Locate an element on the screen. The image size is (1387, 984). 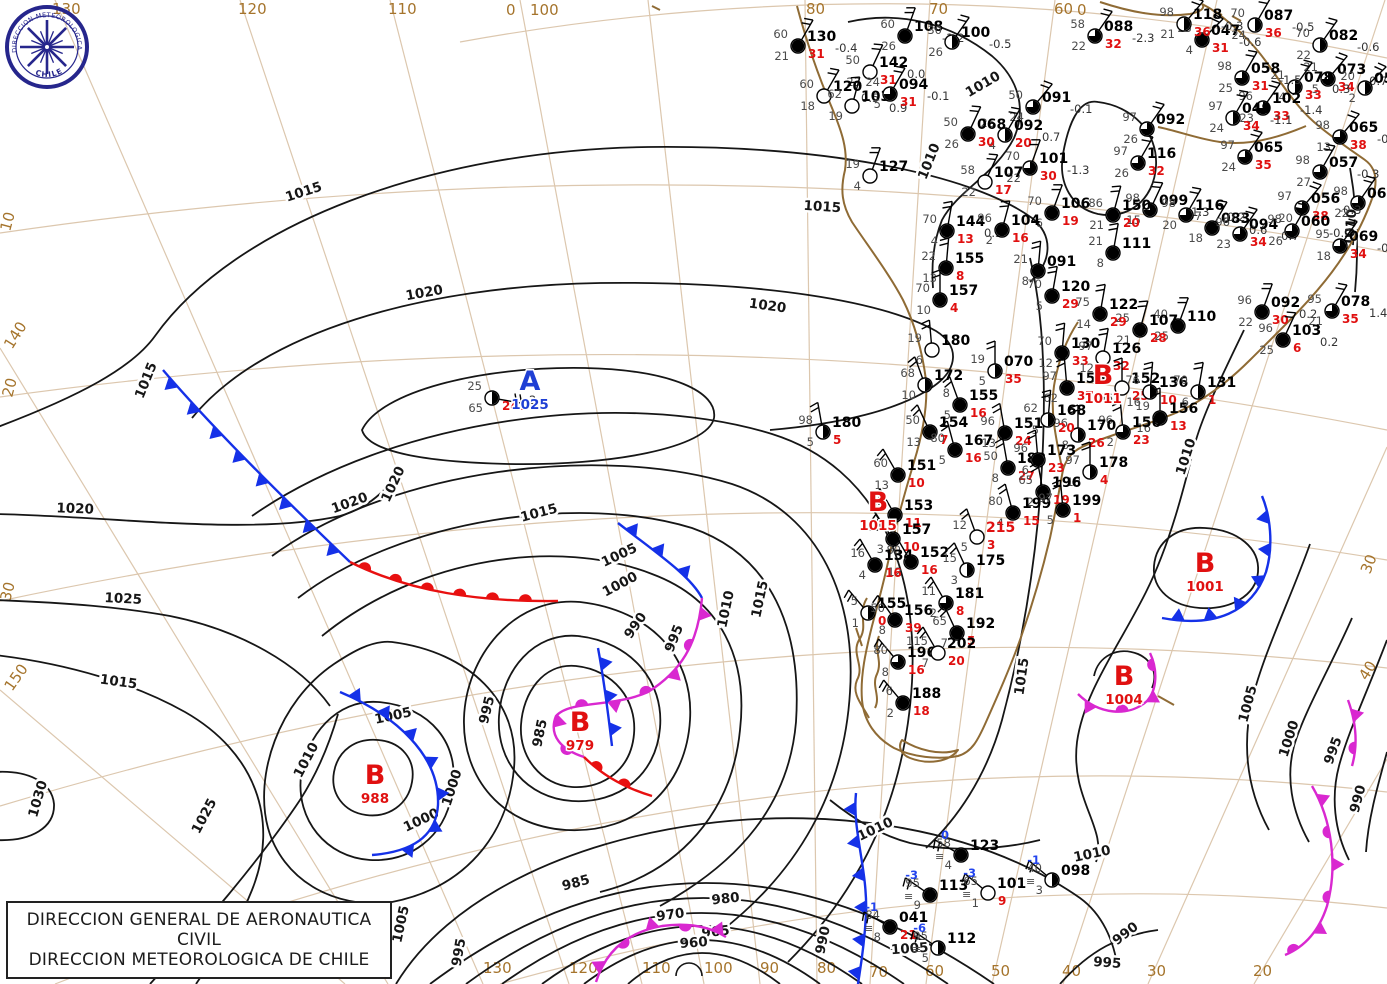
station-dewpoint: 13 is located at coordinates (1323, 147).